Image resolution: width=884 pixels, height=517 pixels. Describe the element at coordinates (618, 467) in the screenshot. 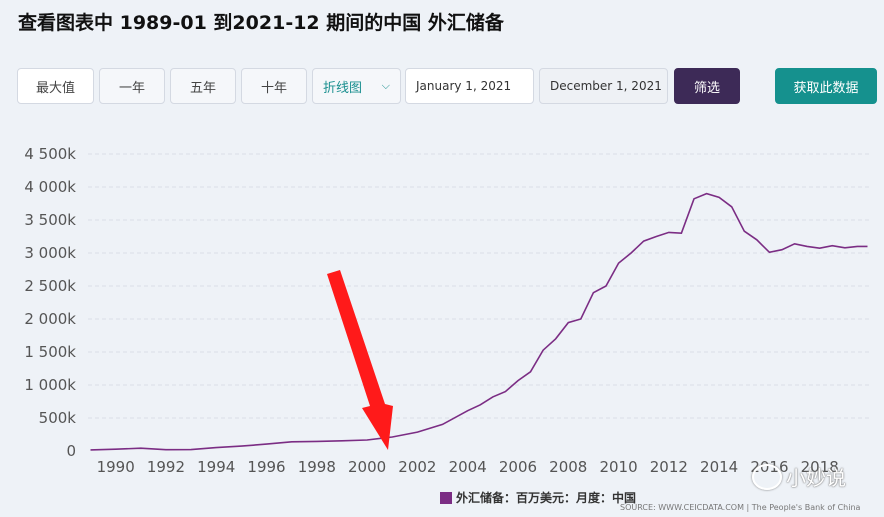

I see `x-tick-label: 2010` at that location.